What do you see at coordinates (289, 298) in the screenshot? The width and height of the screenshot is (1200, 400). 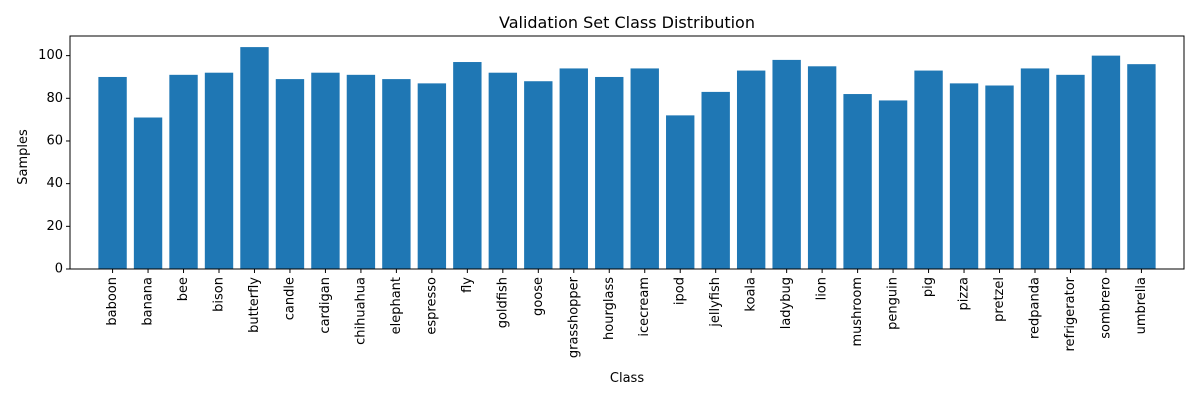 I see `x-tick-label: candle` at bounding box center [289, 298].